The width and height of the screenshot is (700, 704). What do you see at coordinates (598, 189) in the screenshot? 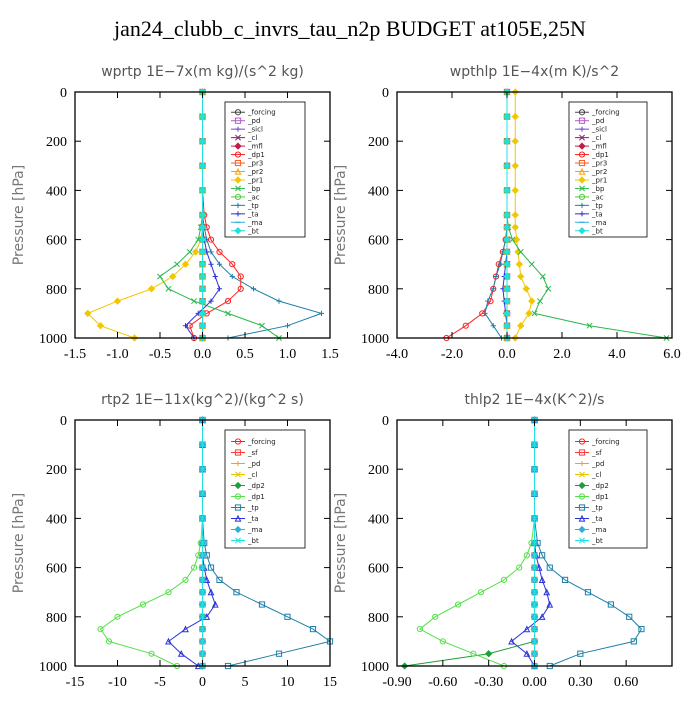
I see `legend-label: _bp` at bounding box center [598, 189].